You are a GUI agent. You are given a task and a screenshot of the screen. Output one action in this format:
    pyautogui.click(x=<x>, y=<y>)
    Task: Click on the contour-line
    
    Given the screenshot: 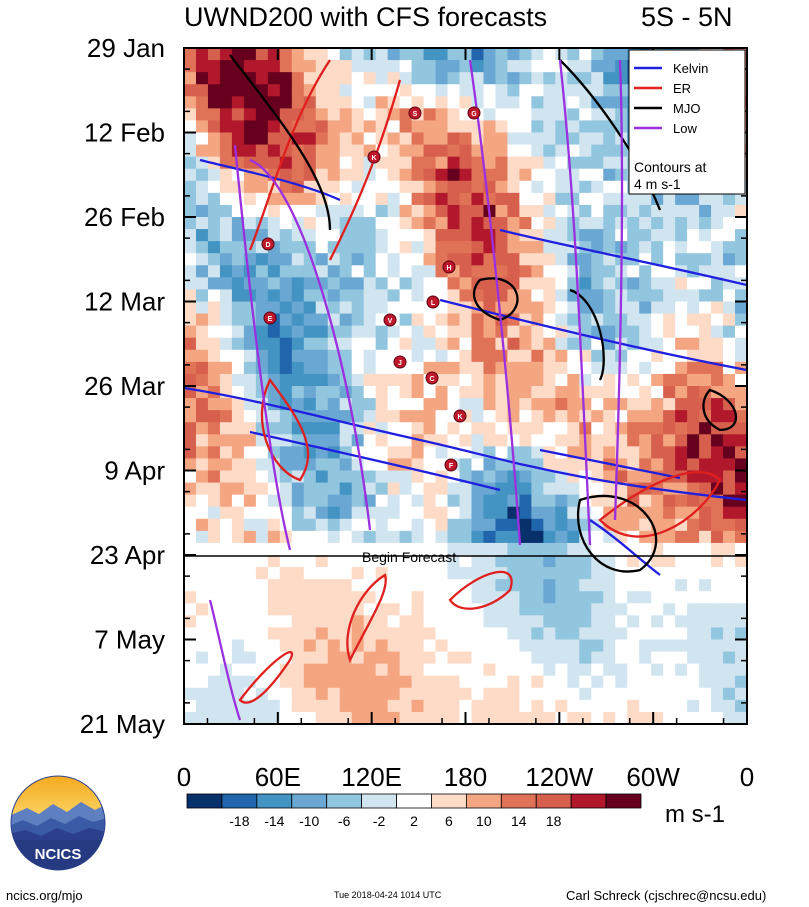 What is the action you would take?
    pyautogui.click(x=365, y=170)
    